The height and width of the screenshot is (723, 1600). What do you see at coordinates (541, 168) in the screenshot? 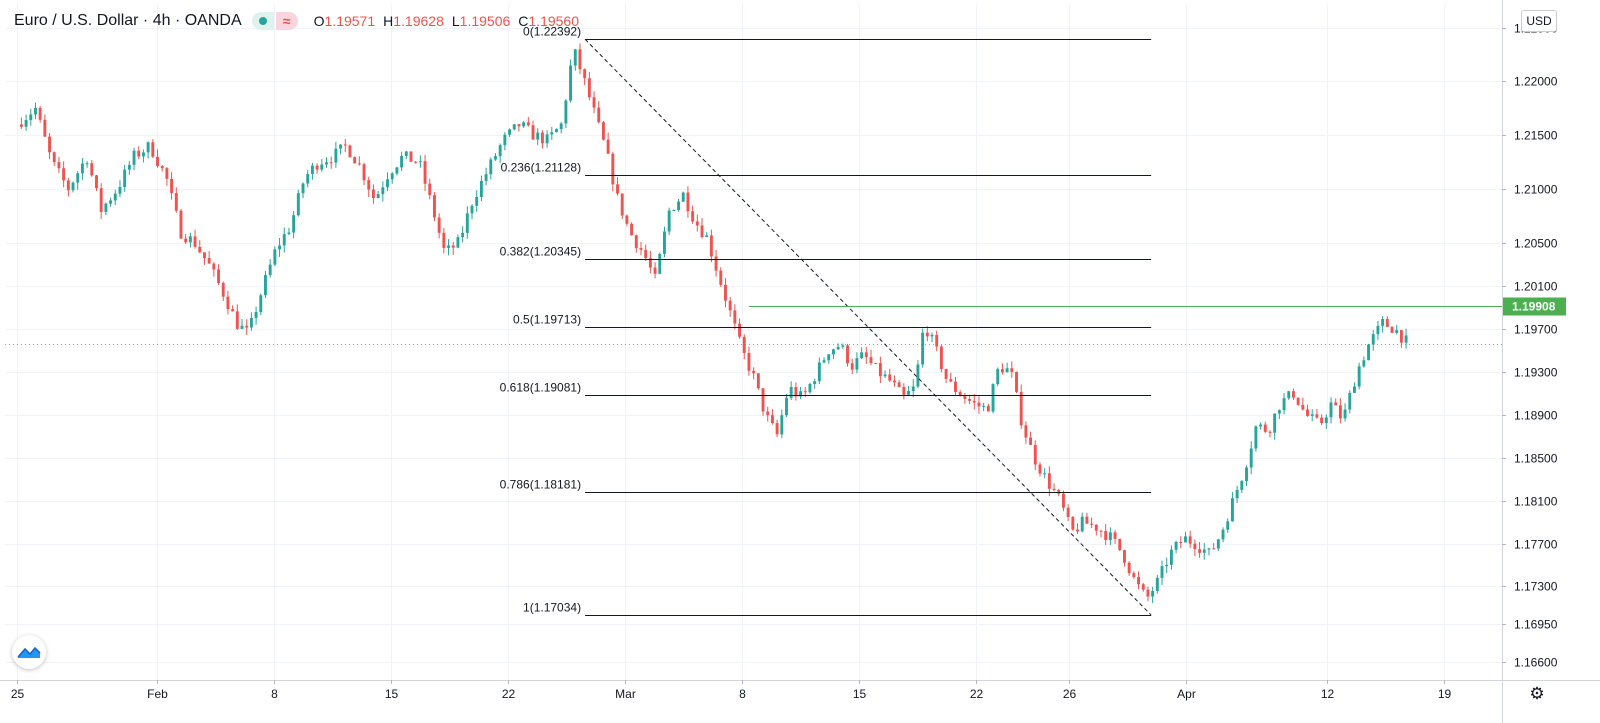
I see `fib-level-label: 0.236(1.21128)` at bounding box center [541, 168].